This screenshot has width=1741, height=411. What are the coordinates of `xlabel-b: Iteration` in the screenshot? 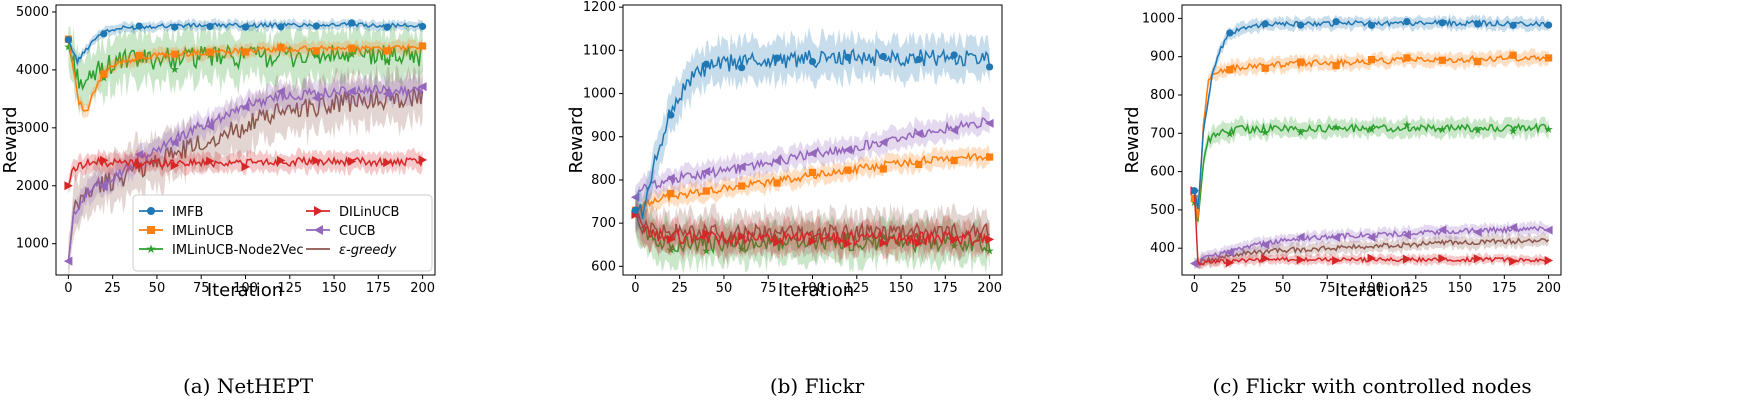 It's located at (816, 290).